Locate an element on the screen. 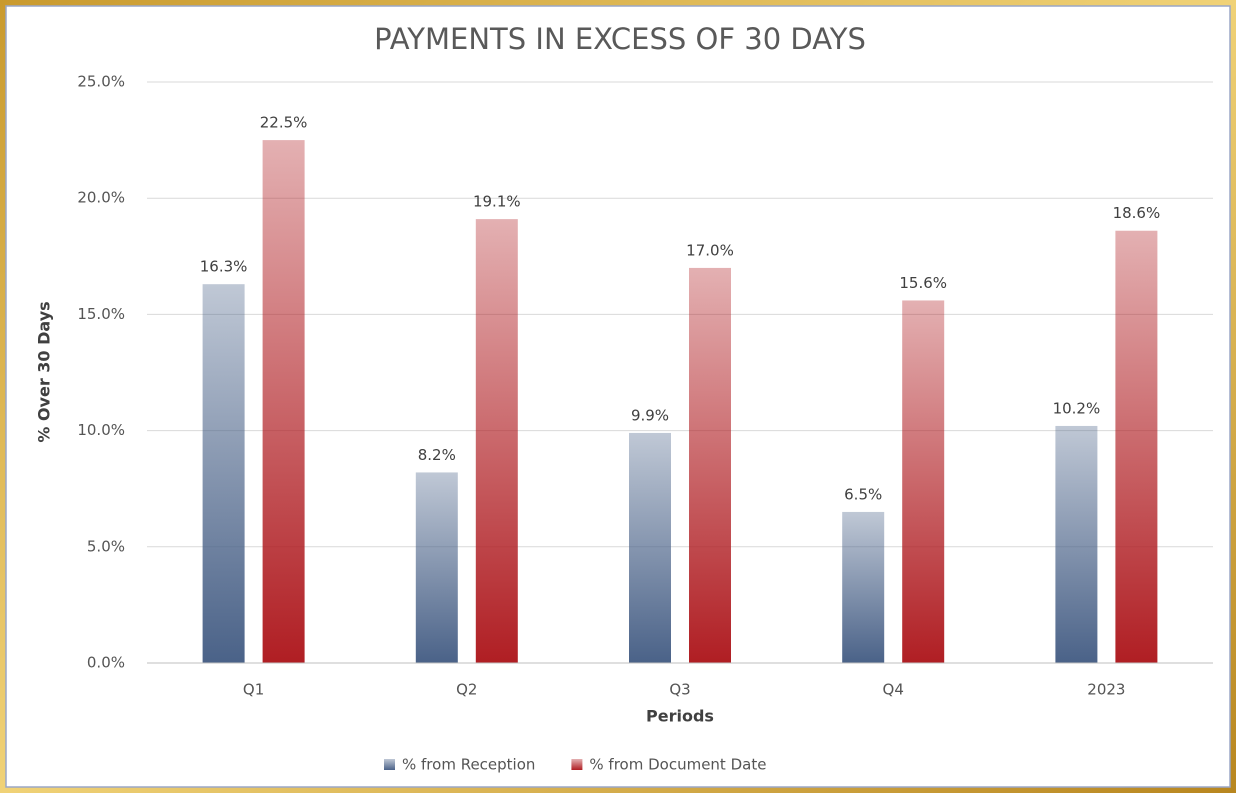 The width and height of the screenshot is (1236, 793). x-axis-label: Periods is located at coordinates (680, 716).